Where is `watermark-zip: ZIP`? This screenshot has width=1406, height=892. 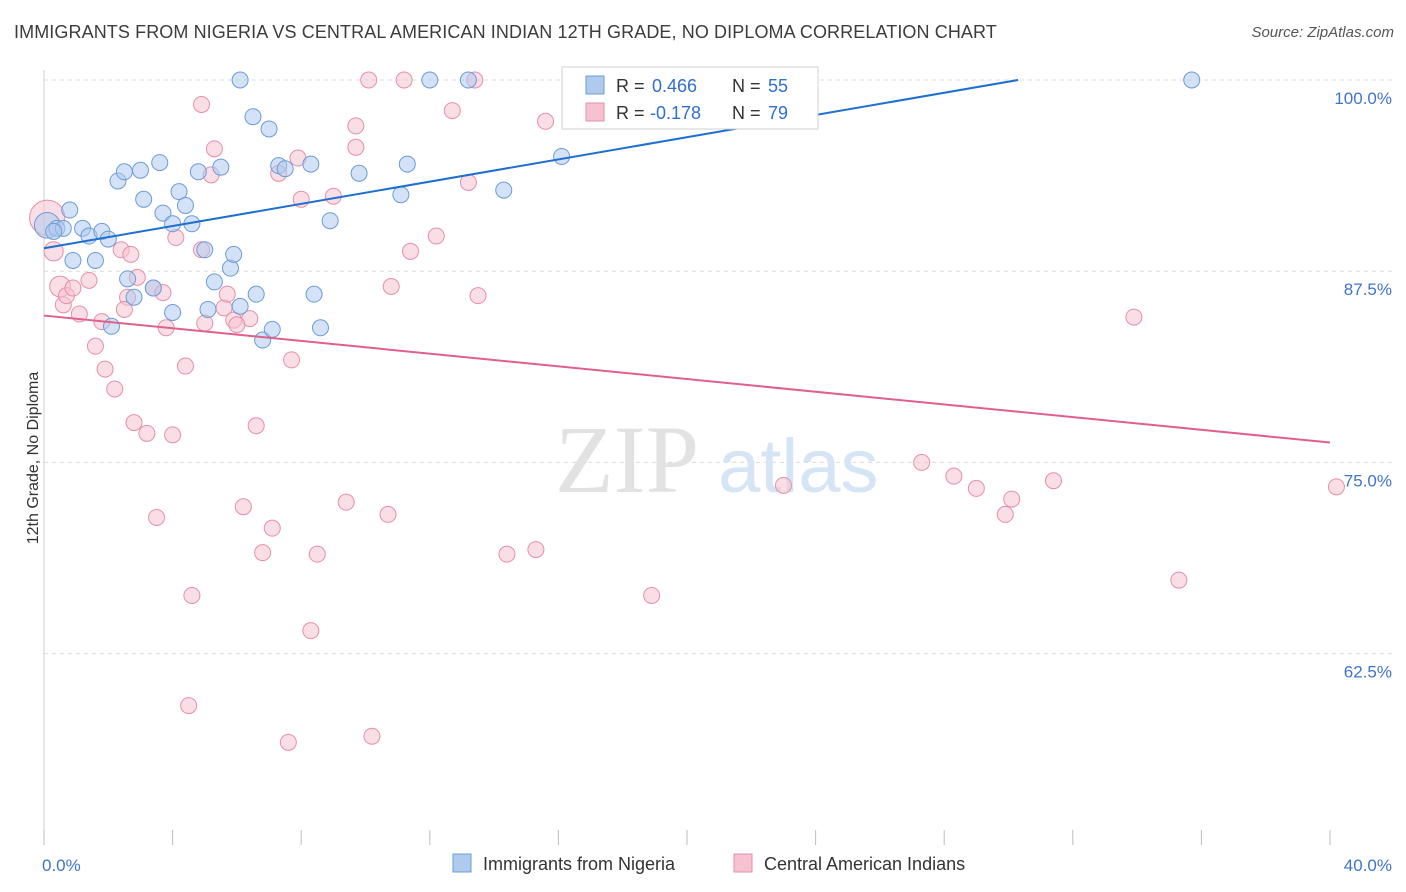 watermark-zip: ZIP is located at coordinates (627, 459).